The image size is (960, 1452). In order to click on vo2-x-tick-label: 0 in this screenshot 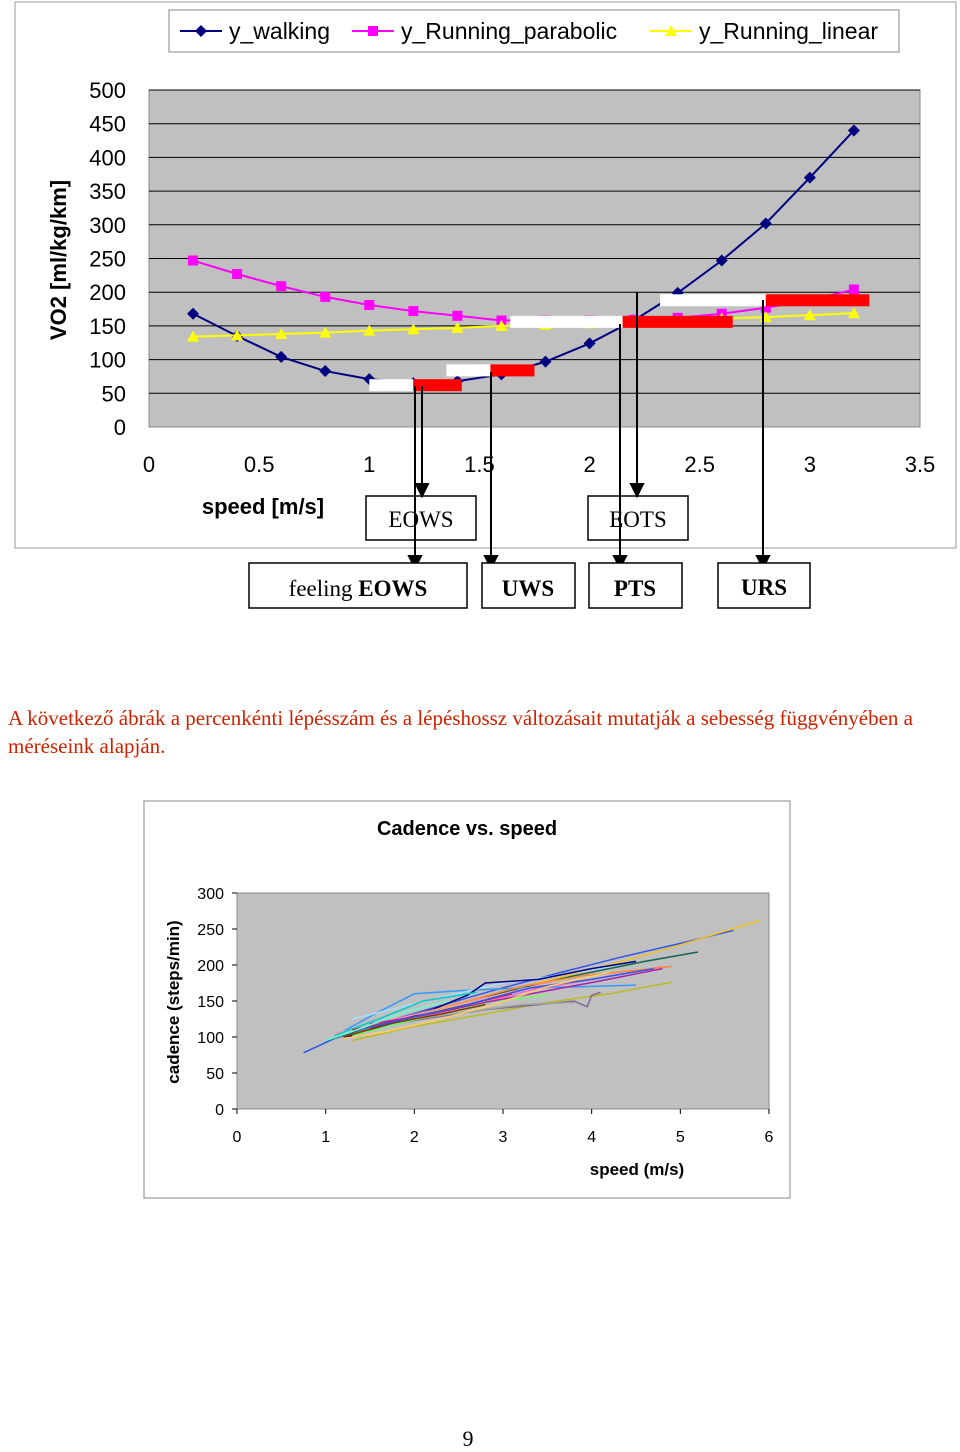, I will do `click(149, 464)`.